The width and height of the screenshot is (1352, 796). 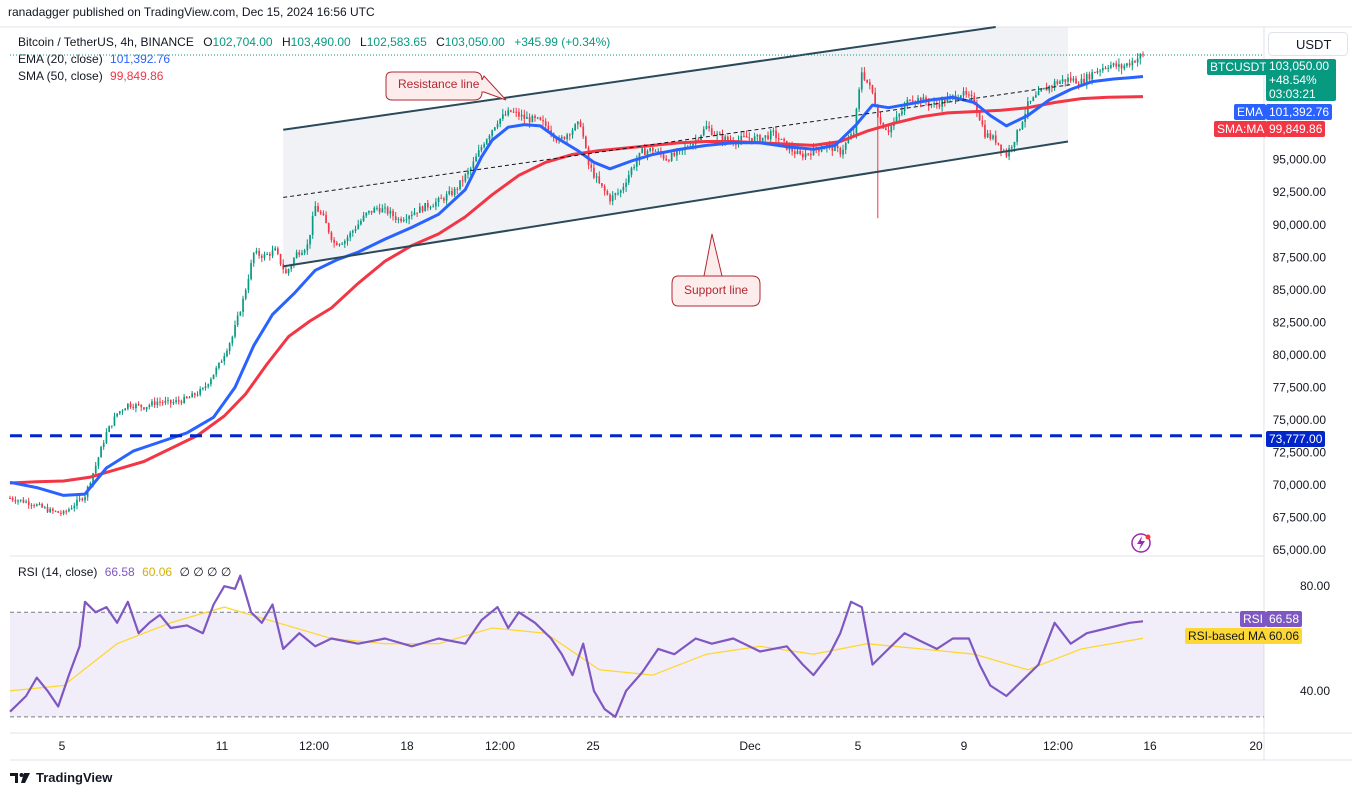 I want to click on open-value: 102,704.00, so click(x=242, y=42).